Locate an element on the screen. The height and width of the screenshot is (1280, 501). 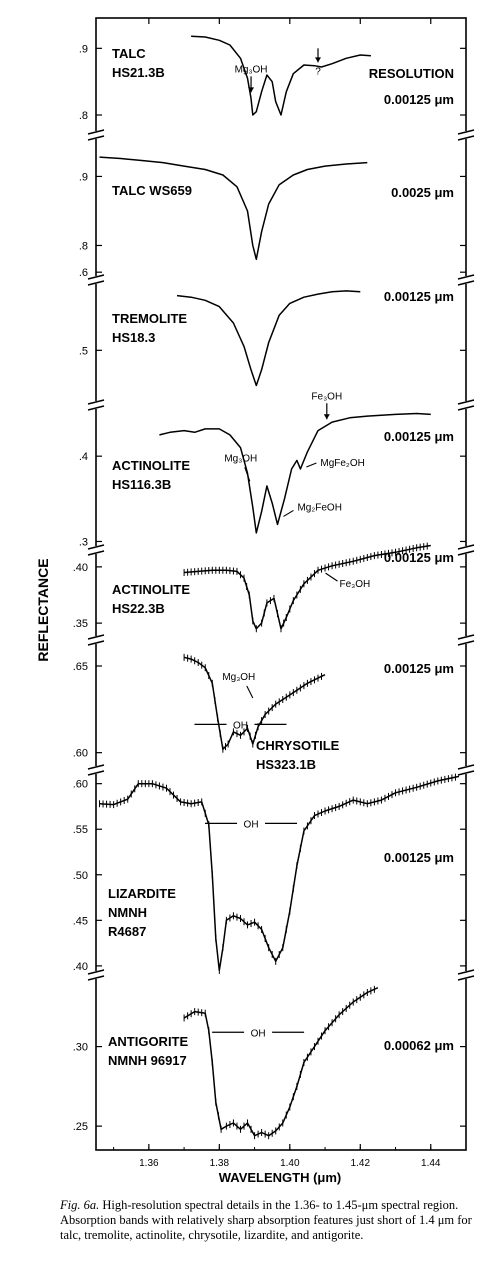
y-axis-label: REFLECTANCE is located at coordinates (43, 609).